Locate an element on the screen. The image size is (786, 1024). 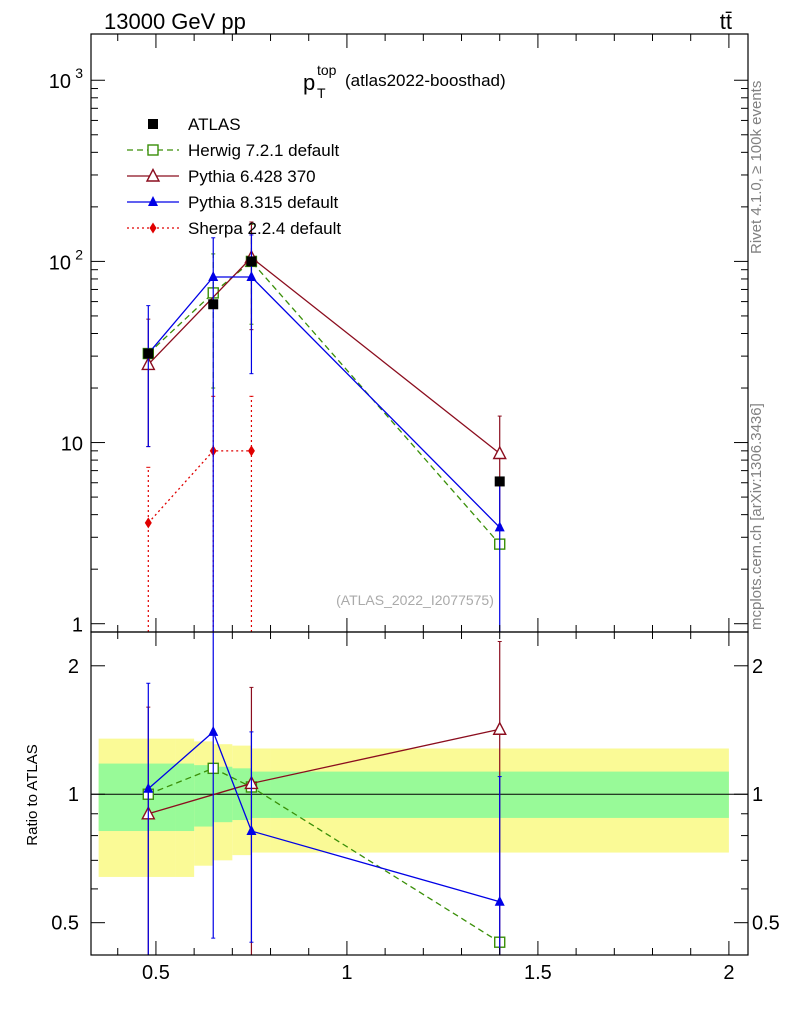
legend-label-pythia-6-428-370: Pythia 6.428 370 is located at coordinates (252, 176).